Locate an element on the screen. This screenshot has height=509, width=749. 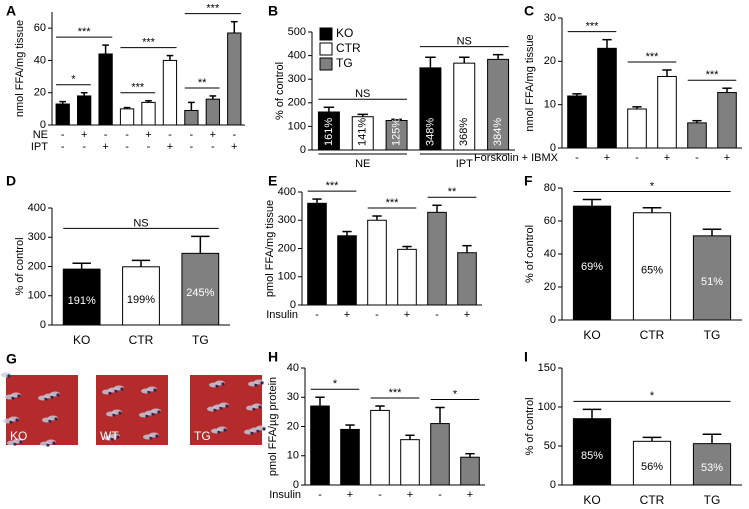
image-label: WT is located at coordinates (109, 436).